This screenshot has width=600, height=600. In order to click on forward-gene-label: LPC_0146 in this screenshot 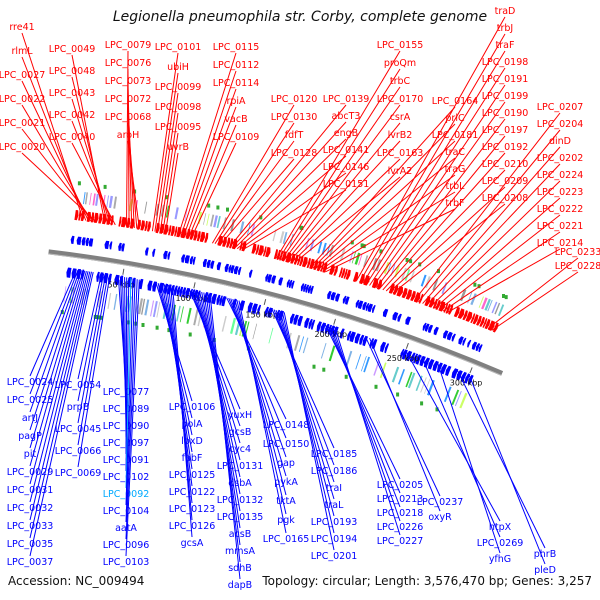, I will do `click(346, 167)`.